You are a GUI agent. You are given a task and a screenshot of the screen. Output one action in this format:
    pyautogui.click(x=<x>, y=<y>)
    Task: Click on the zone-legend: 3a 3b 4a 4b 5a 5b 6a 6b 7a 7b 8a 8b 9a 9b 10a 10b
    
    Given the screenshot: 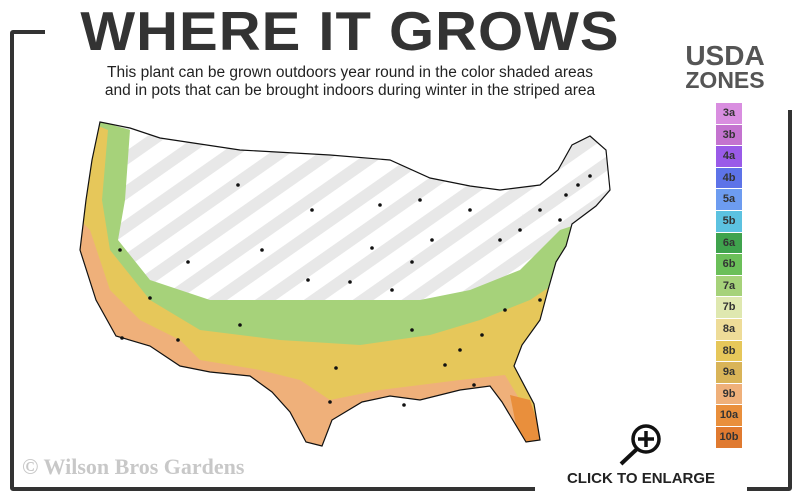 What is the action you would take?
    pyautogui.click(x=729, y=276)
    